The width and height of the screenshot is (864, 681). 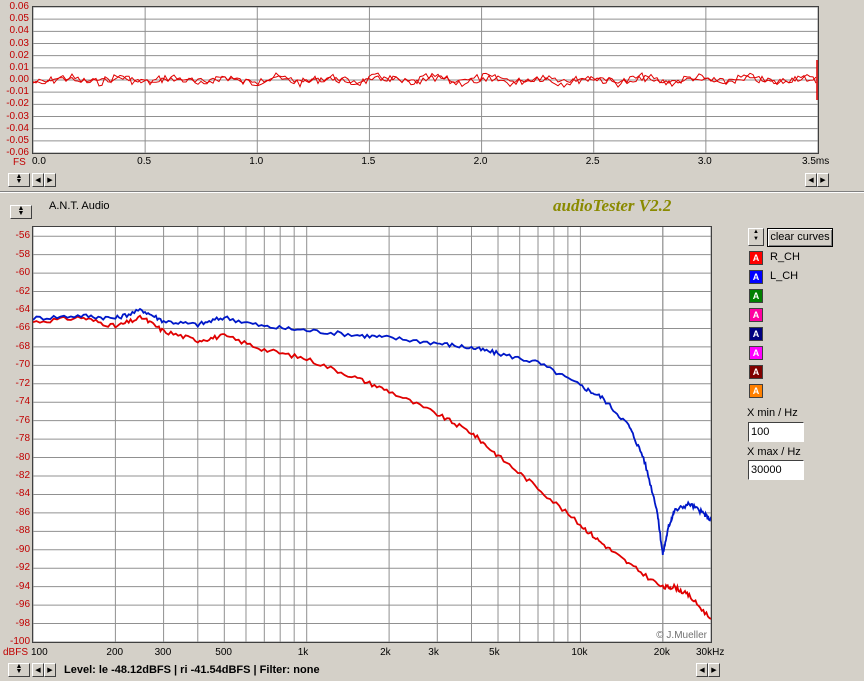 I want to click on curves-spinner: ▲ ▼, so click(x=756, y=237).